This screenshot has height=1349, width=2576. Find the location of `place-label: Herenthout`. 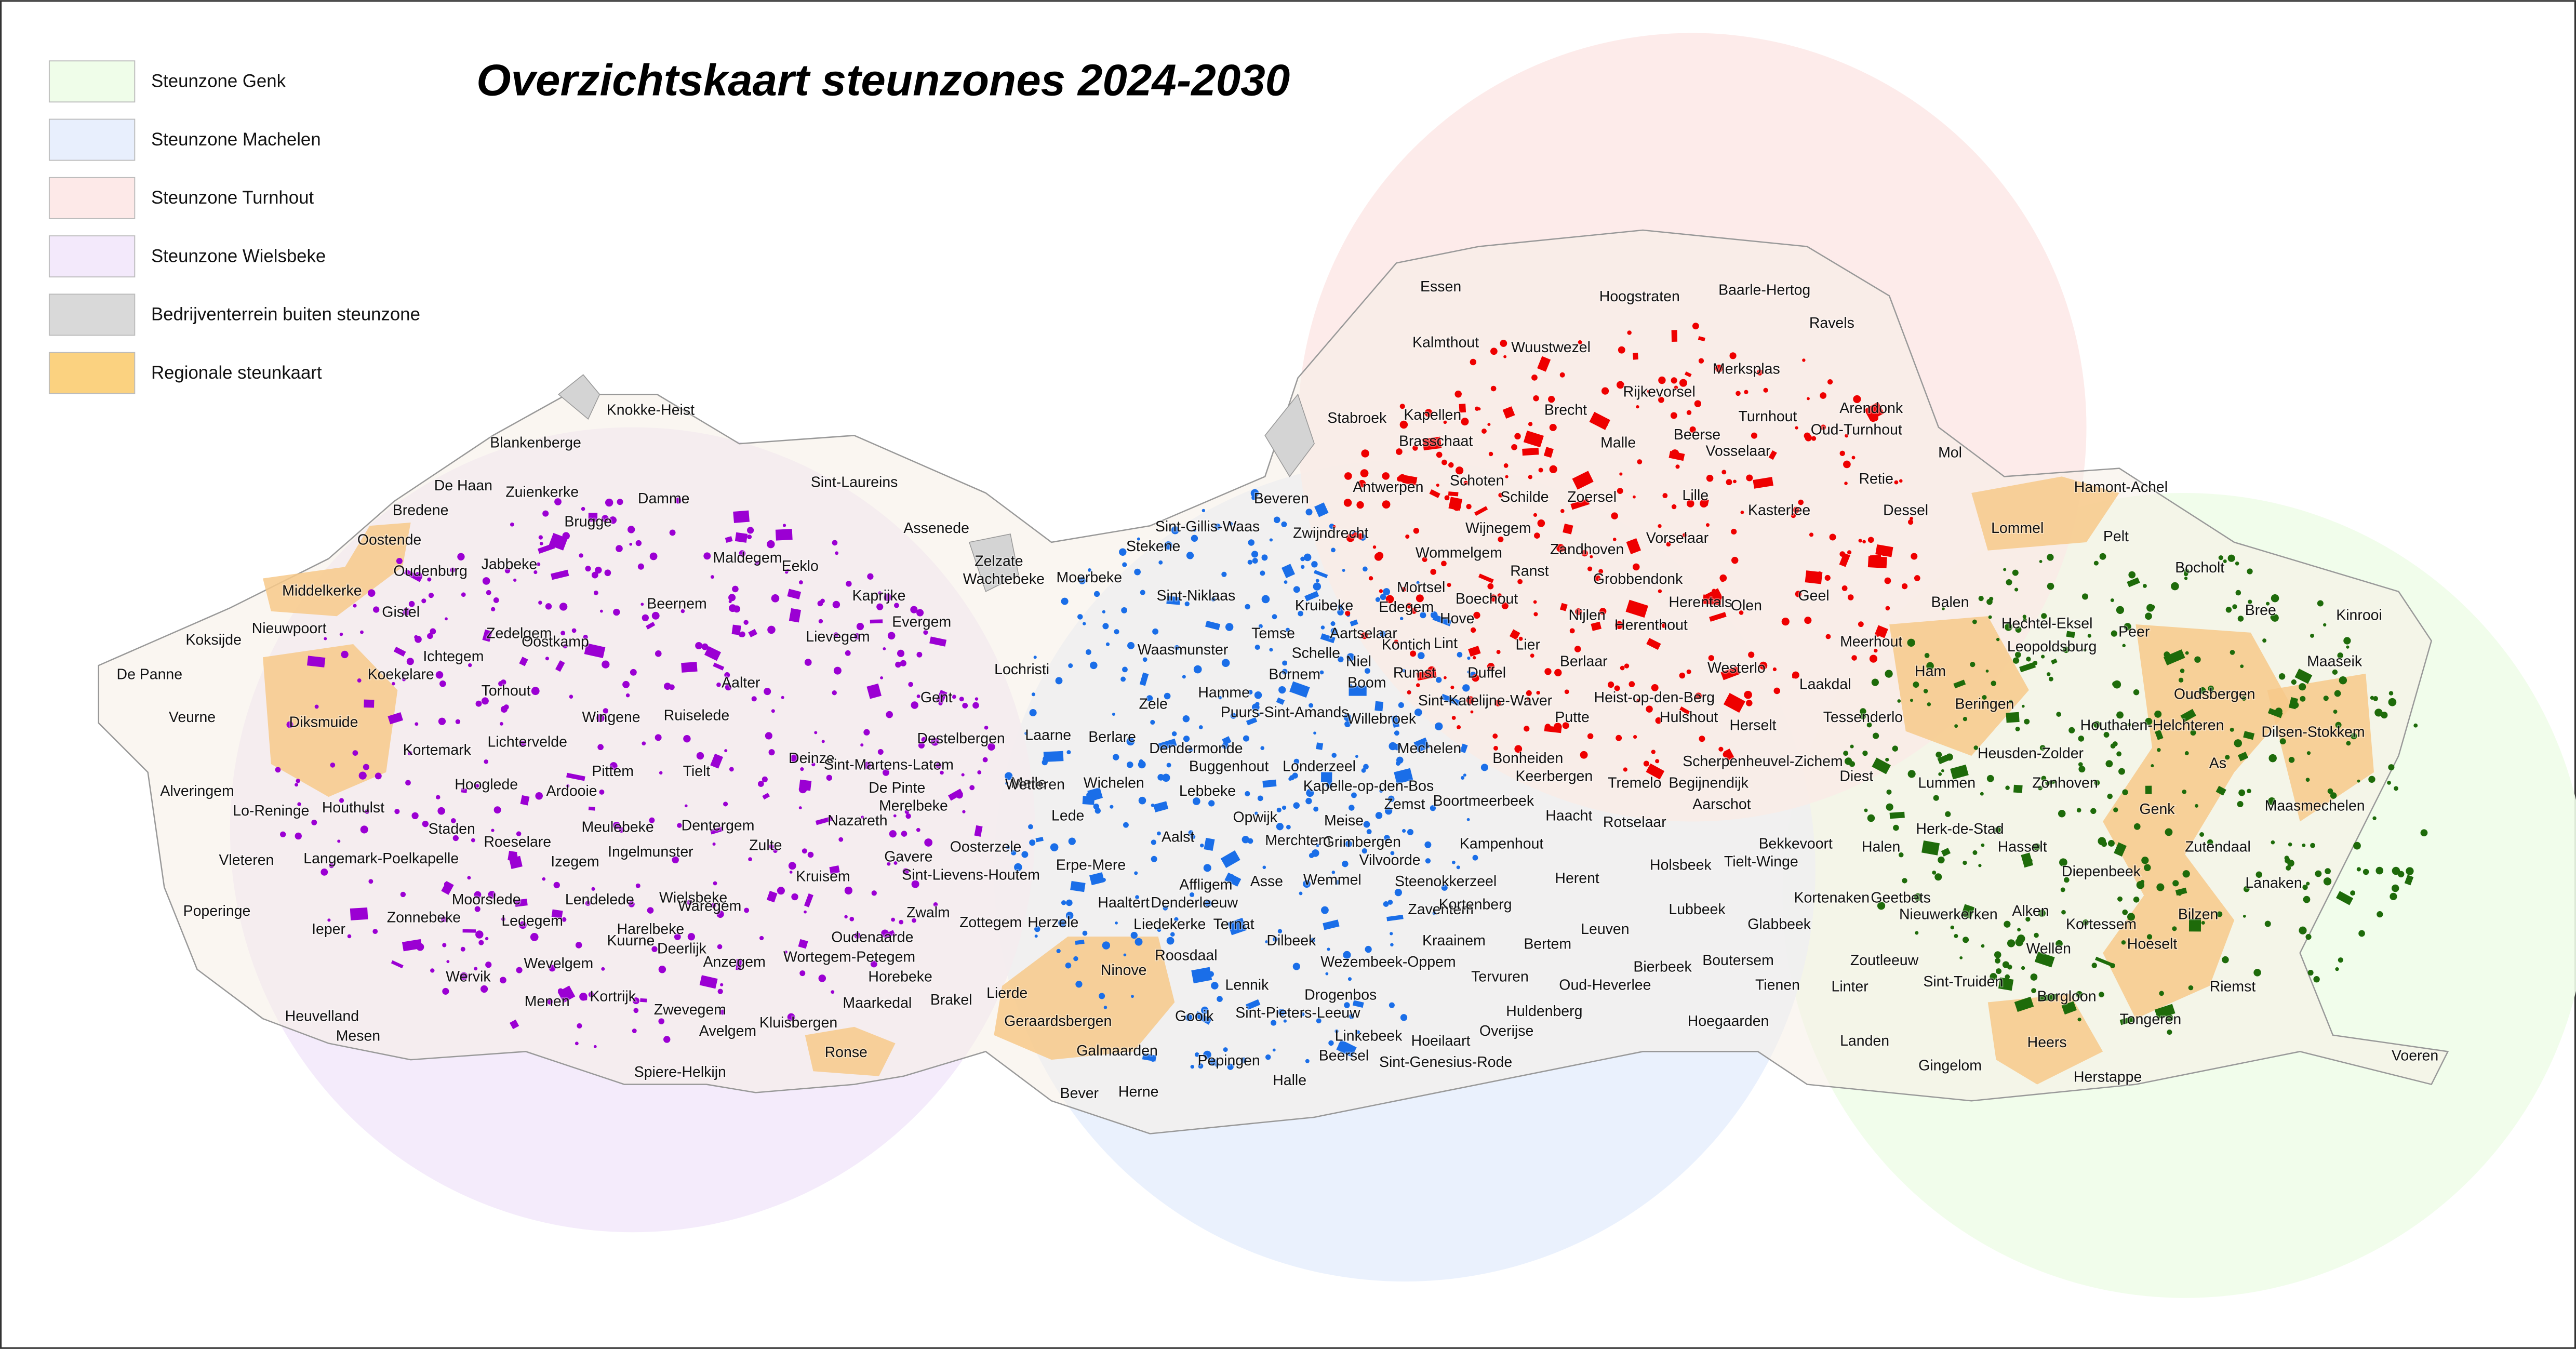

place-label: Herenthout is located at coordinates (1651, 625).